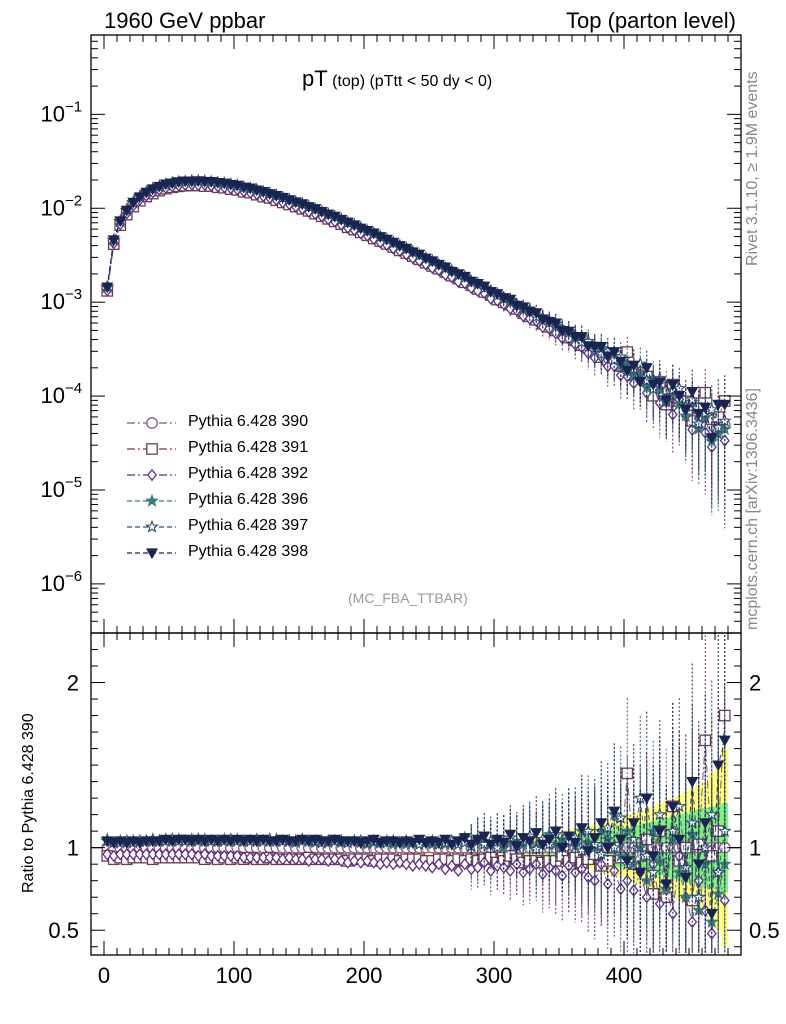  I want to click on x-tick-label: 200, so click(364, 975).